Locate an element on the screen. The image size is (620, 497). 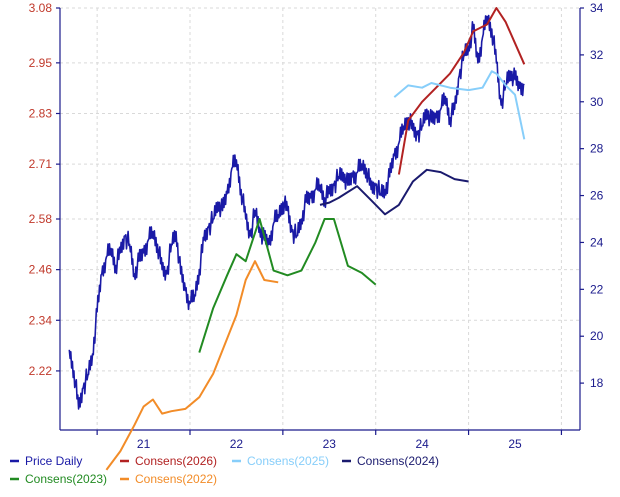
series-line-consens-2026 is located at coordinates (461, 91).